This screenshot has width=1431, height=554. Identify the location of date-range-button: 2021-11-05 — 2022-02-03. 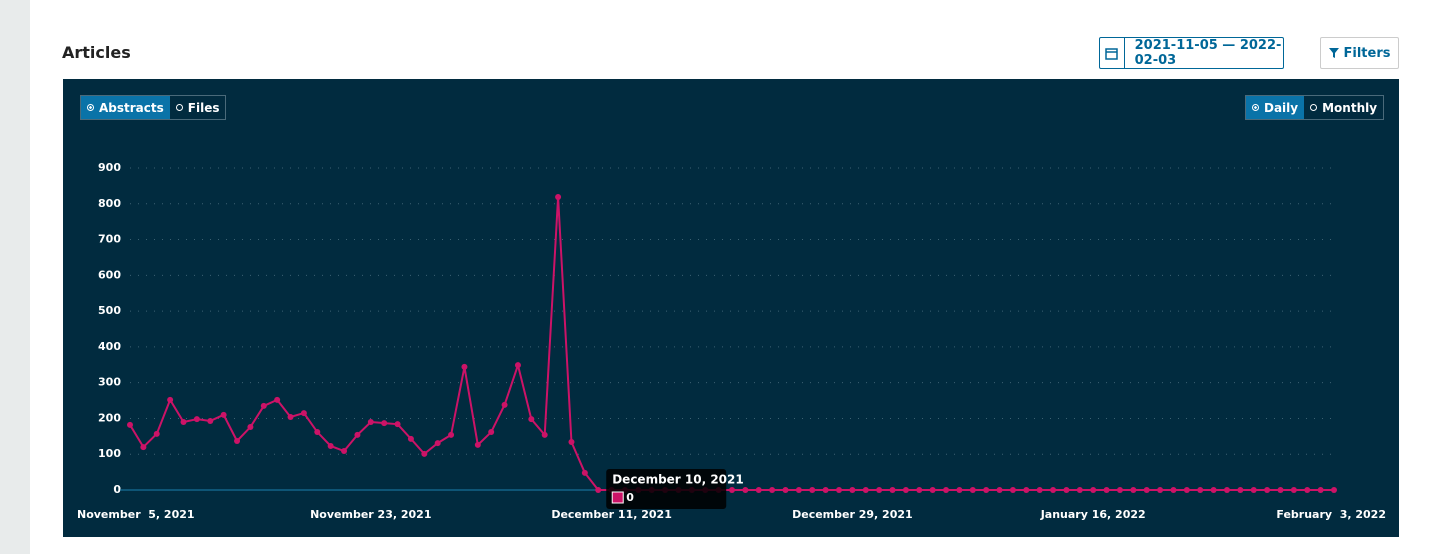
(1191, 53).